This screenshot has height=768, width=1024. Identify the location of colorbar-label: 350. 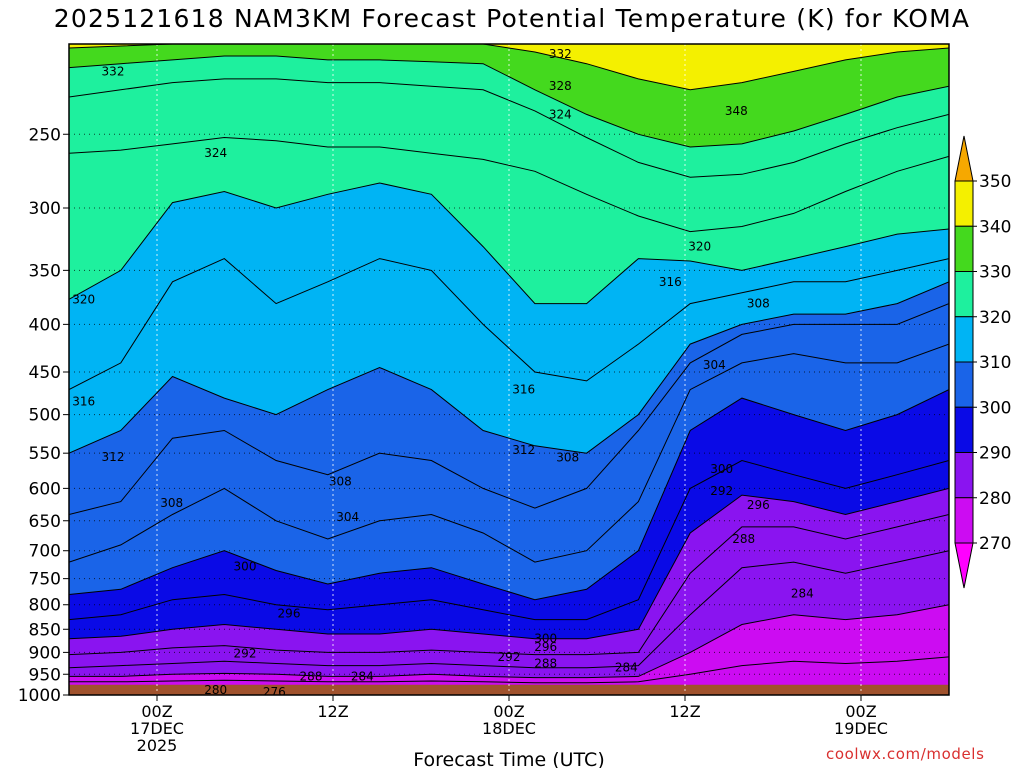
(995, 182).